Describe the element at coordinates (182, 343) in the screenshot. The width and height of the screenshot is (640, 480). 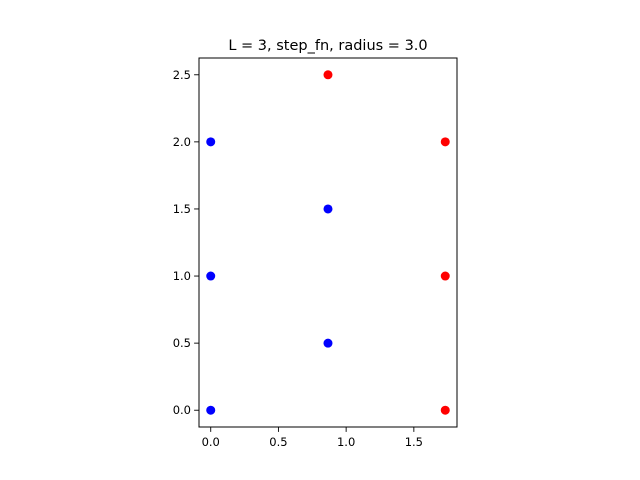
I see `y-tick-label: 0.5` at that location.